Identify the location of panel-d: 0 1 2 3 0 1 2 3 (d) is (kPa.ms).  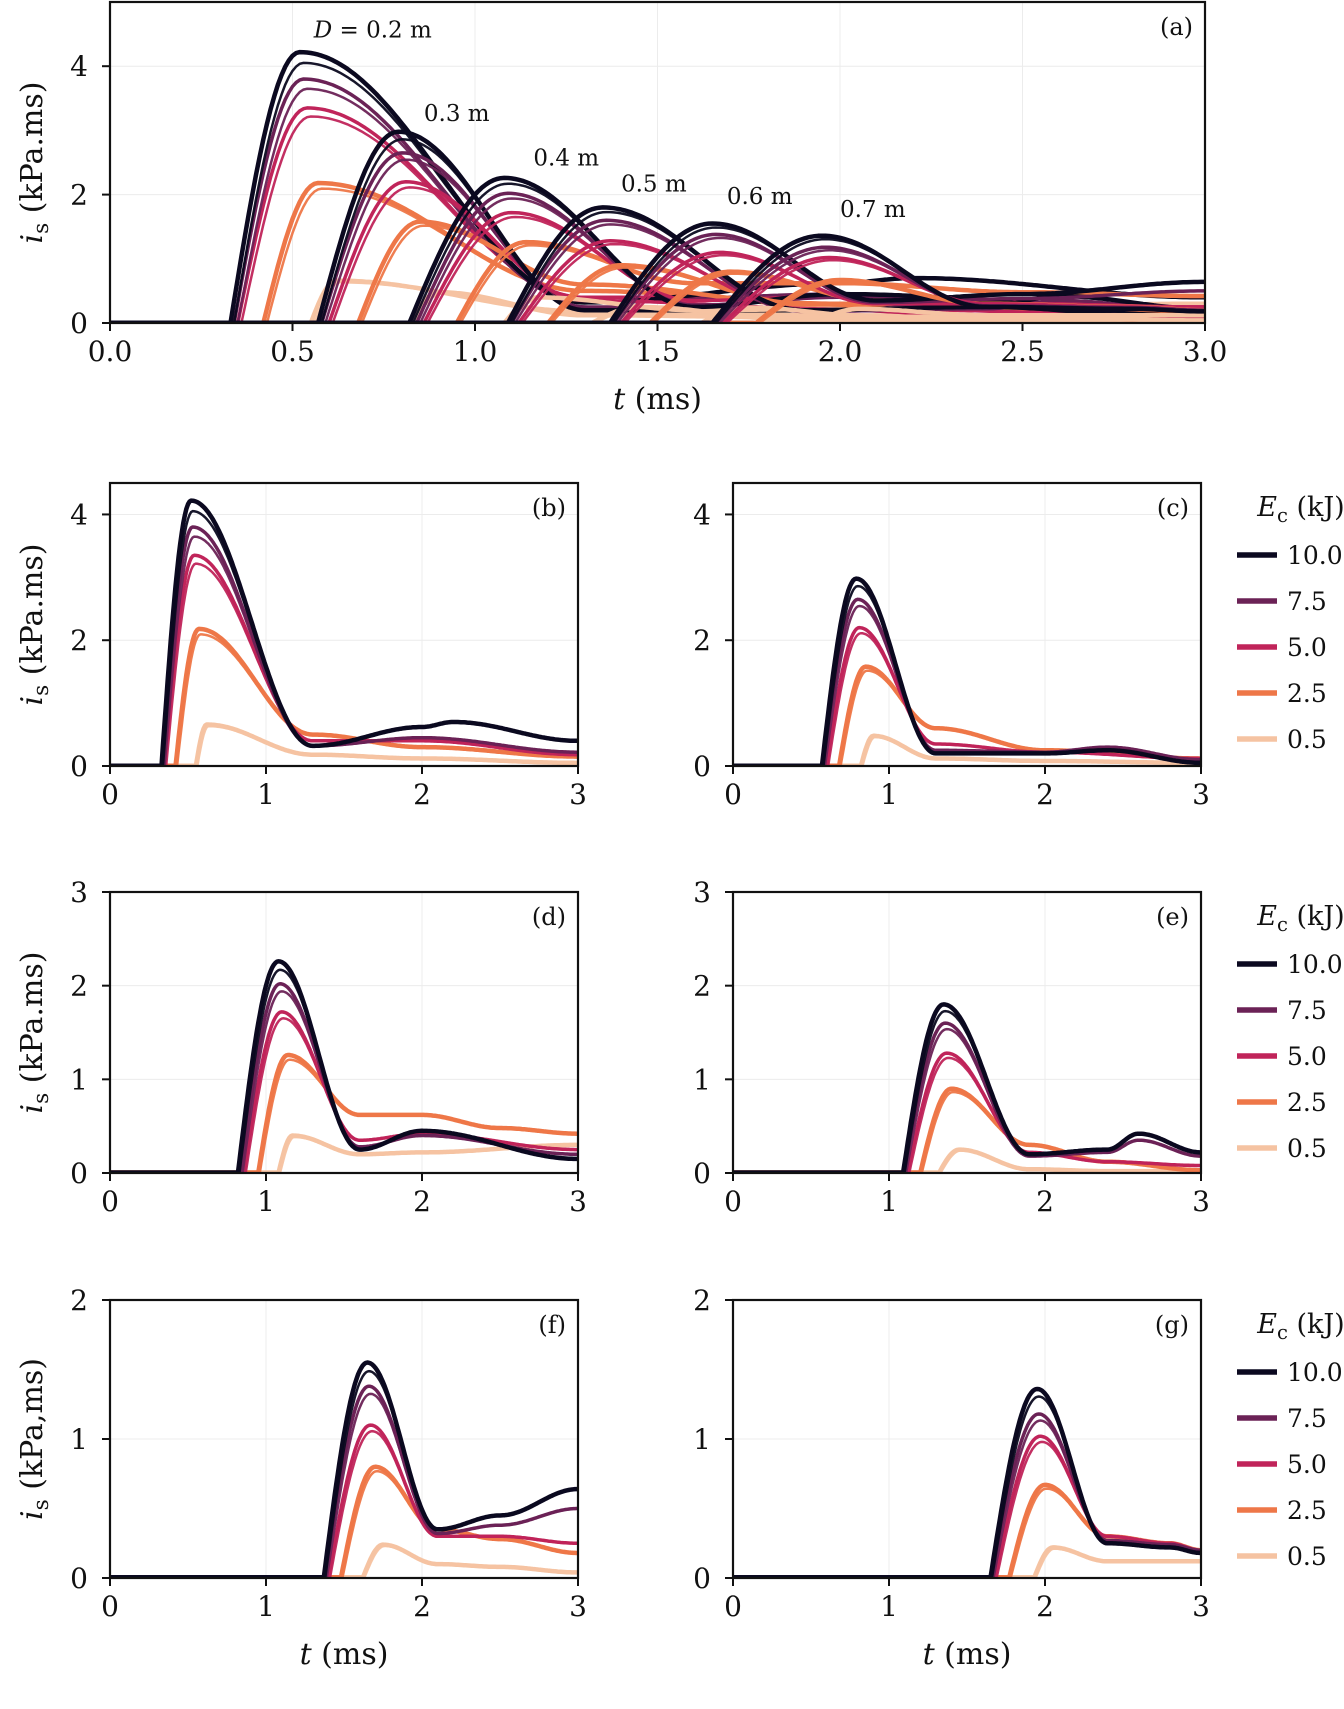
(301, 1047).